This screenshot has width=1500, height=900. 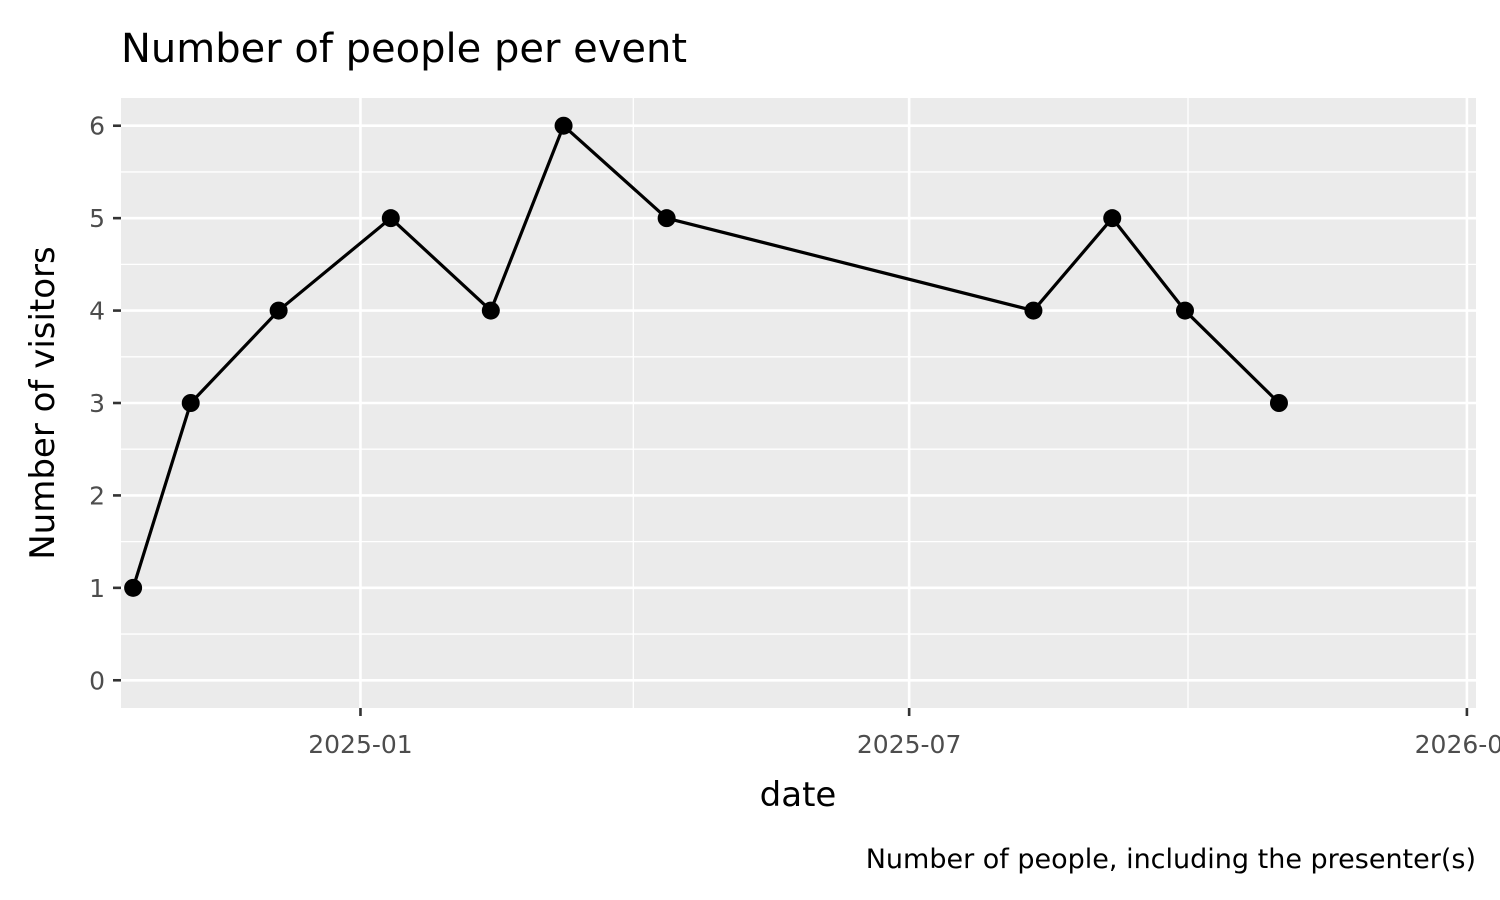 I want to click on x-axis-title: date, so click(x=798, y=795).